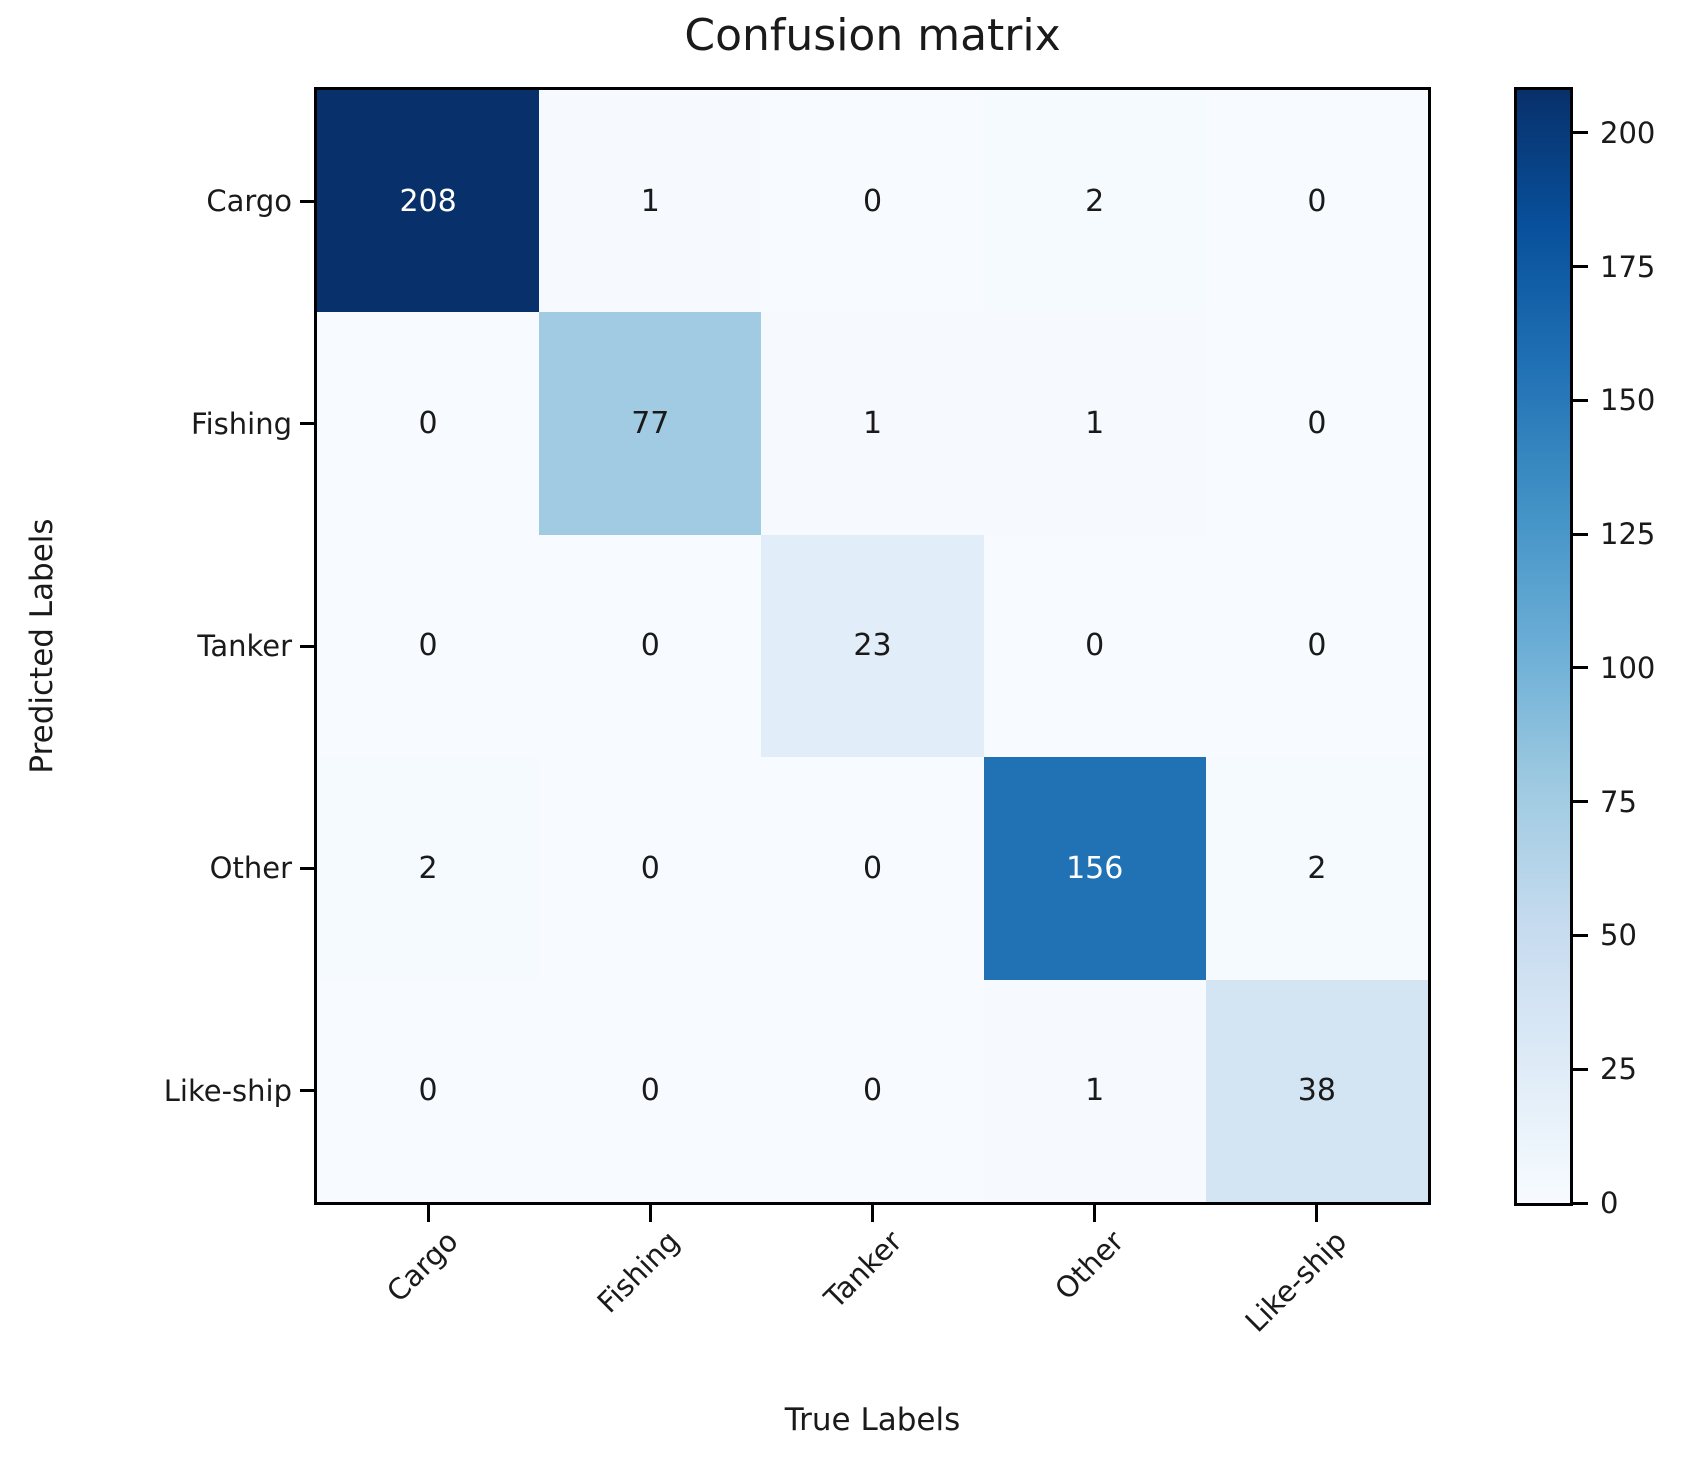  I want to click on y-tick-label: Tanker, so click(244, 646).